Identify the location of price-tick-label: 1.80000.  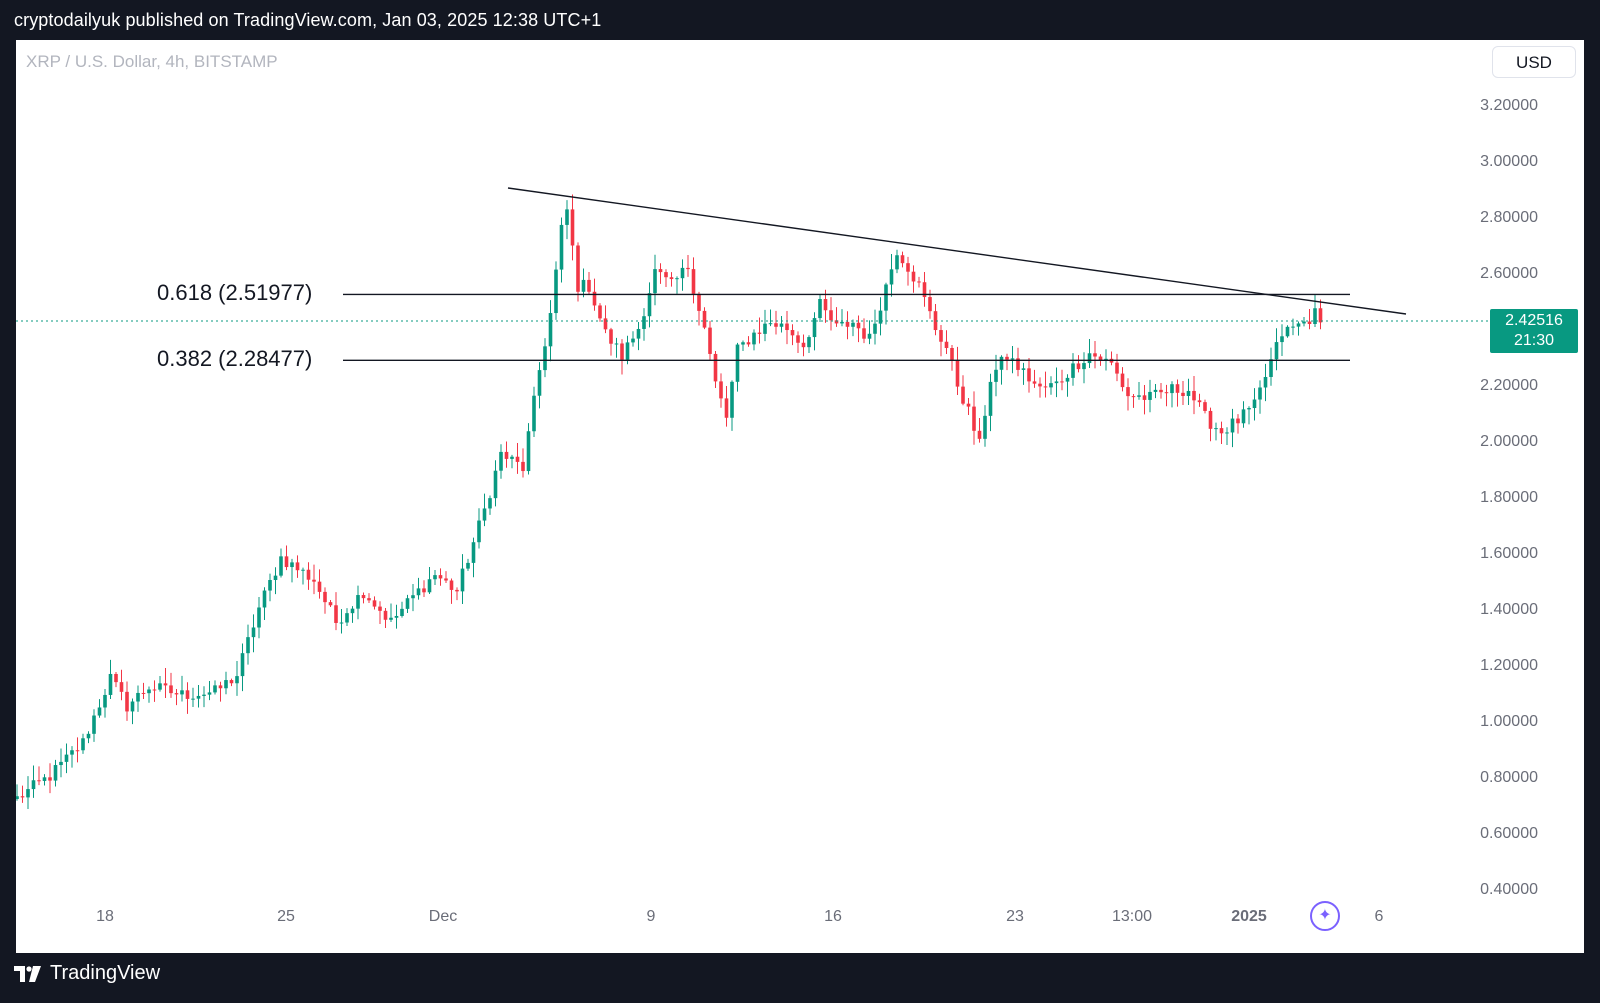
(1509, 497).